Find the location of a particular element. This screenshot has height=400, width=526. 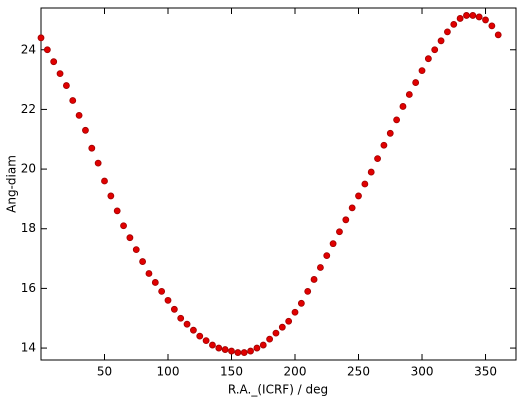

x-tick-label: 200 is located at coordinates (295, 372).